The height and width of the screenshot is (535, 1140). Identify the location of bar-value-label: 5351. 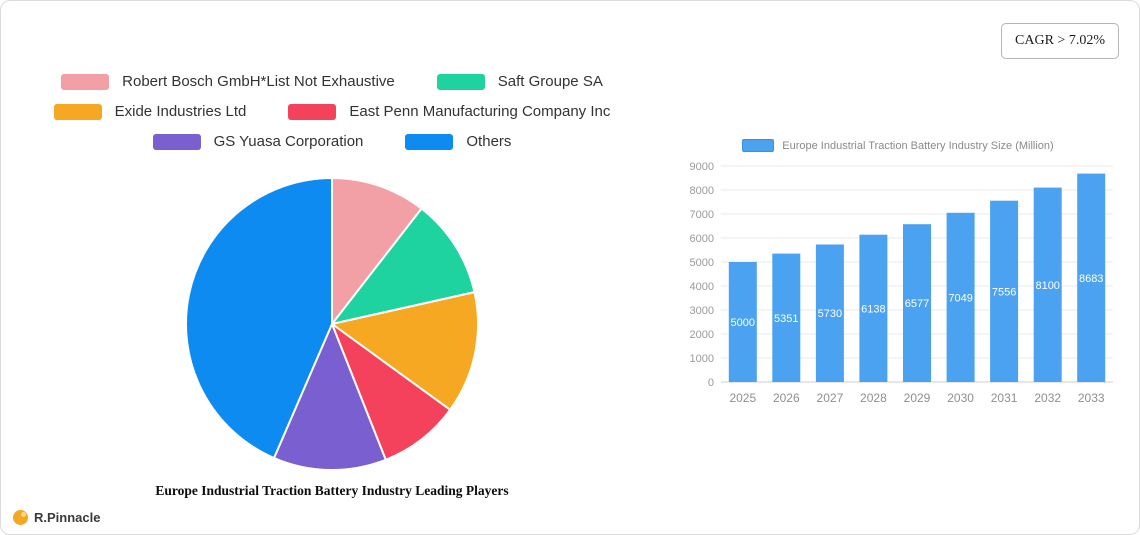
(786, 319).